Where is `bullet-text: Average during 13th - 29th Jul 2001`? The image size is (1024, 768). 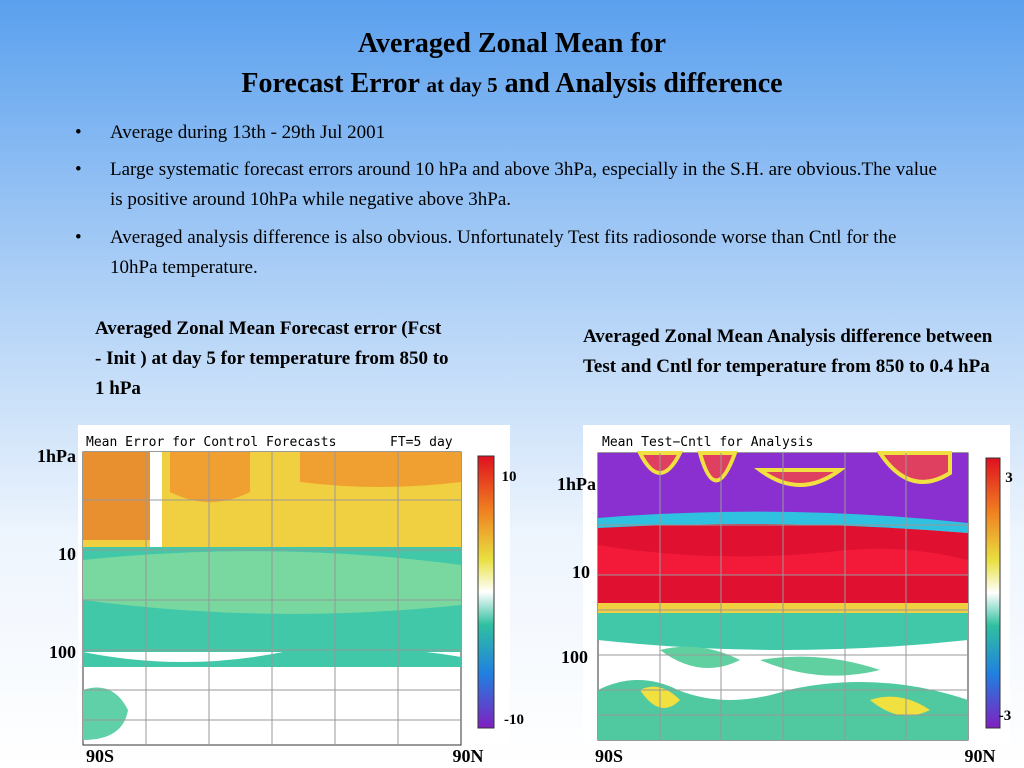 bullet-text: Average during 13th - 29th Jul 2001 is located at coordinates (248, 132).